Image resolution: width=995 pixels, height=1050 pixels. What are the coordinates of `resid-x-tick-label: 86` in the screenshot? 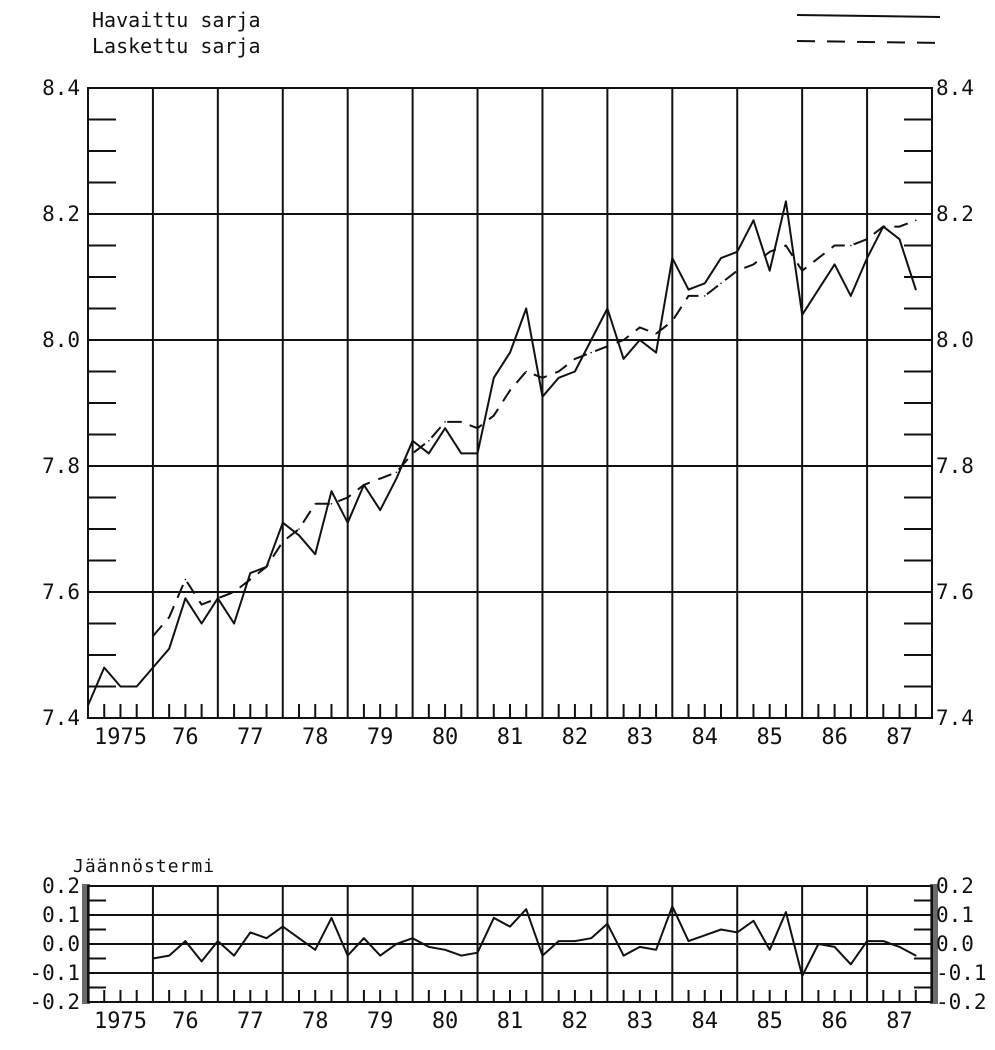 It's located at (834, 1021).